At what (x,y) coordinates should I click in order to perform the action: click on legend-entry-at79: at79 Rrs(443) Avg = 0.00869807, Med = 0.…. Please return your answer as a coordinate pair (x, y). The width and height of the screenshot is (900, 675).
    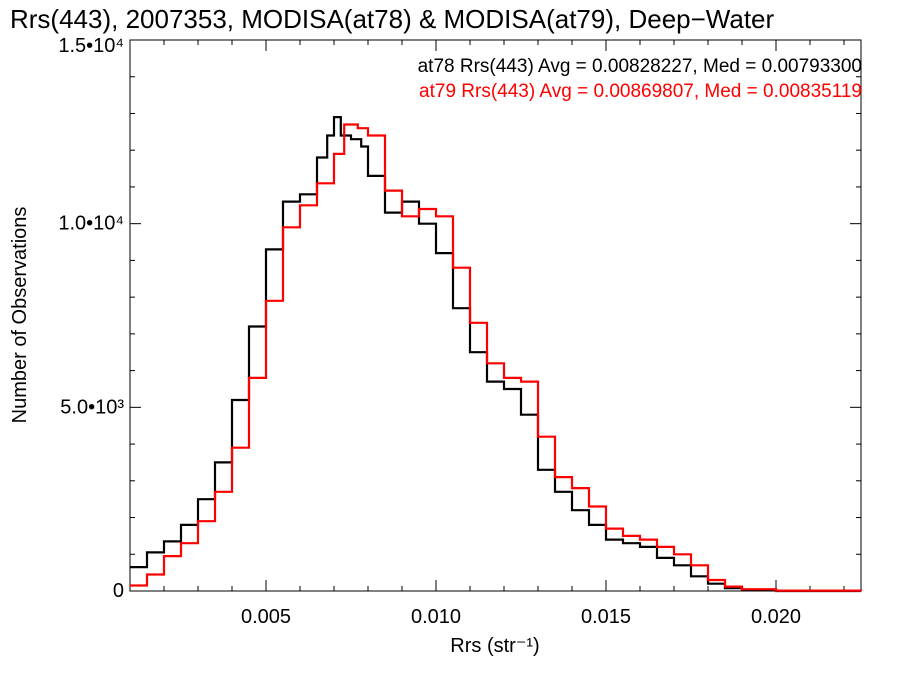
    Looking at the image, I should click on (640, 91).